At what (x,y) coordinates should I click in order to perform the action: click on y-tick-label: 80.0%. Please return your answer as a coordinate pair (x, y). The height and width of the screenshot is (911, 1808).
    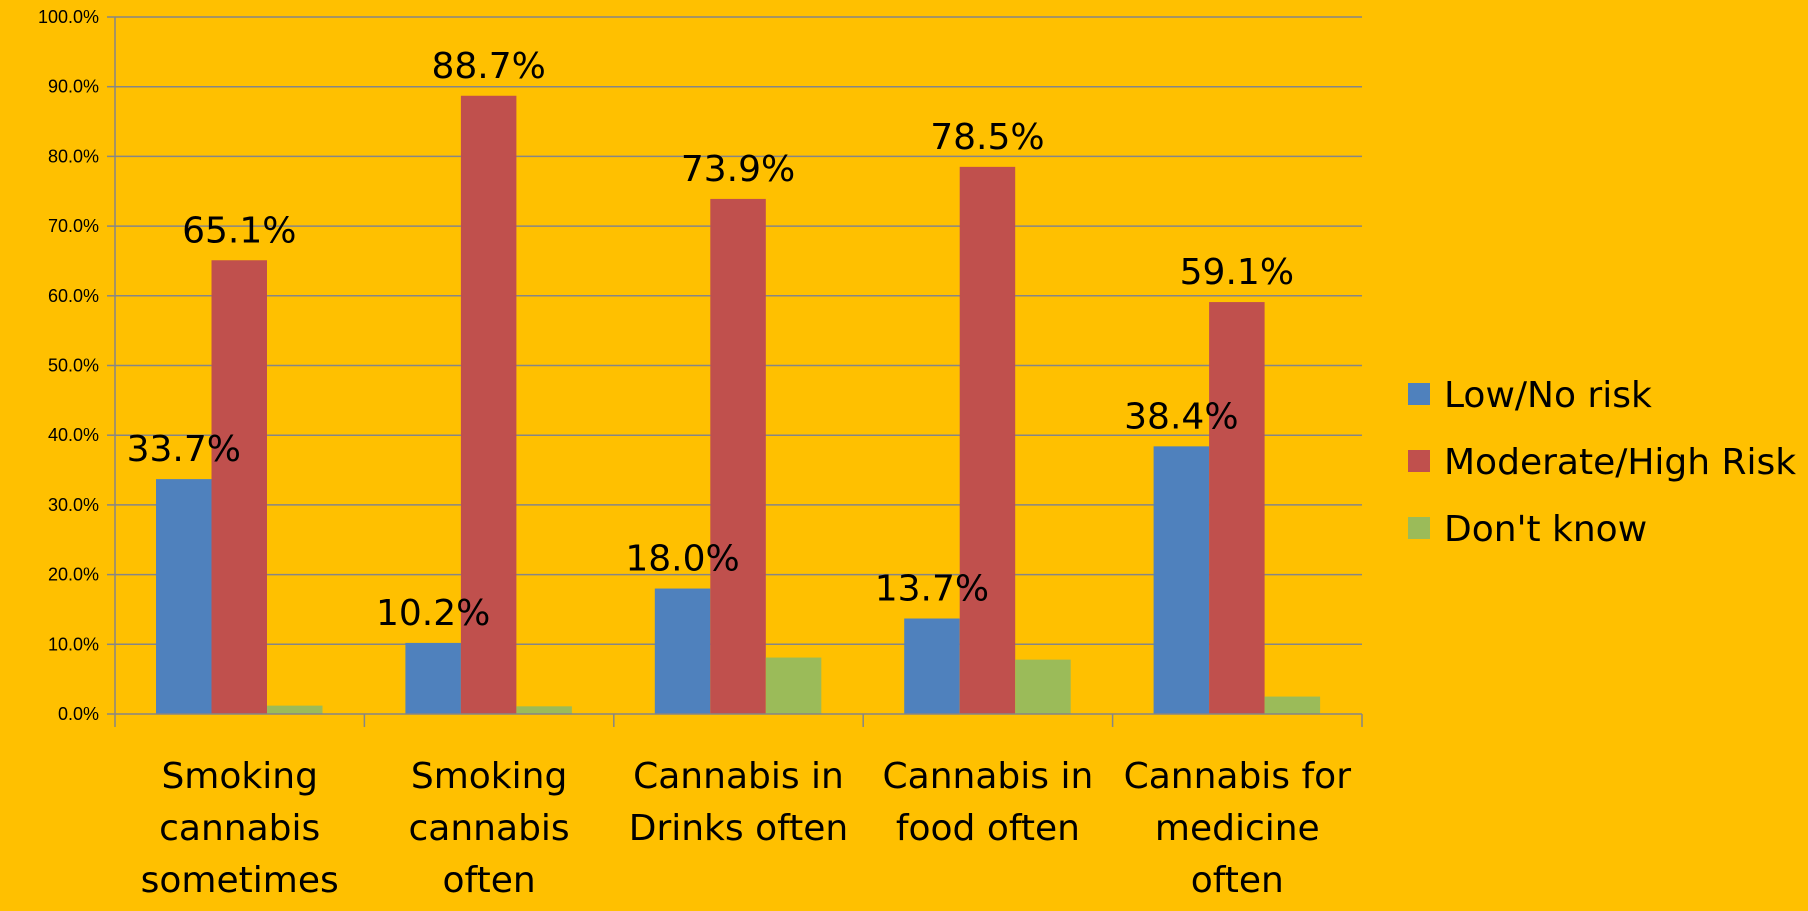
    Looking at the image, I should click on (73, 156).